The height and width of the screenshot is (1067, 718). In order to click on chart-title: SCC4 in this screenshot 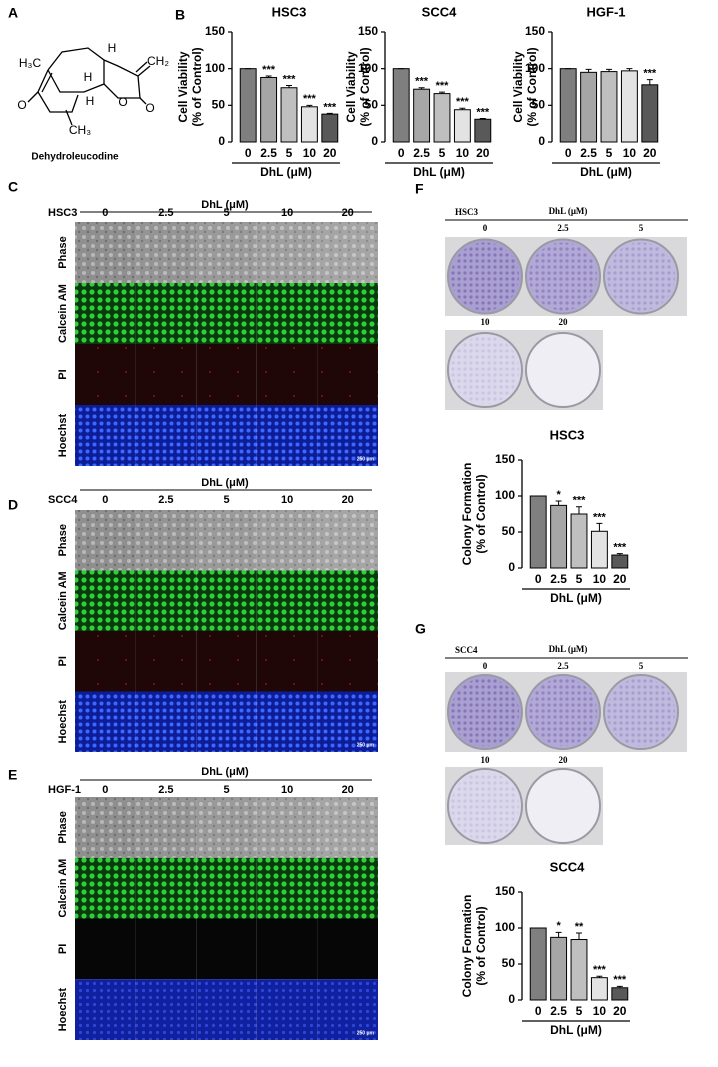, I will do `click(439, 11)`.